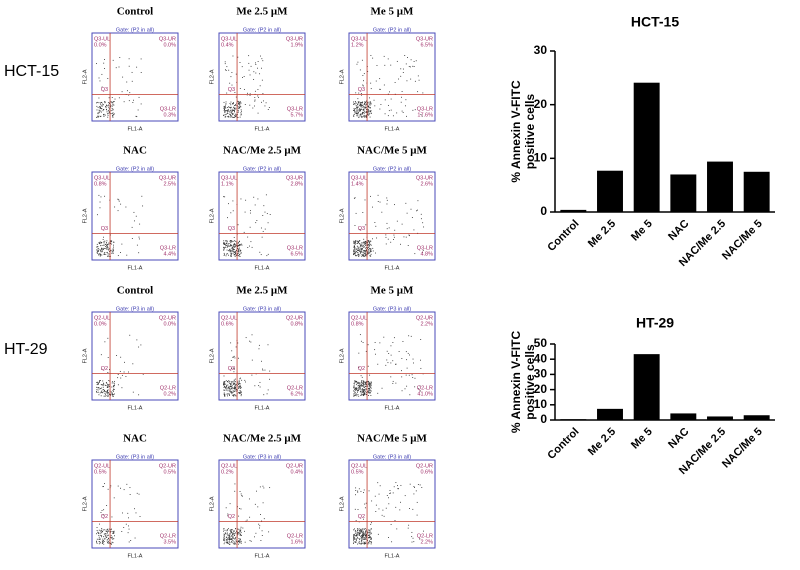 This screenshot has height=570, width=800. Describe the element at coordinates (425, 394) in the screenshot. I see `quadrant-value: 41.0%` at that location.